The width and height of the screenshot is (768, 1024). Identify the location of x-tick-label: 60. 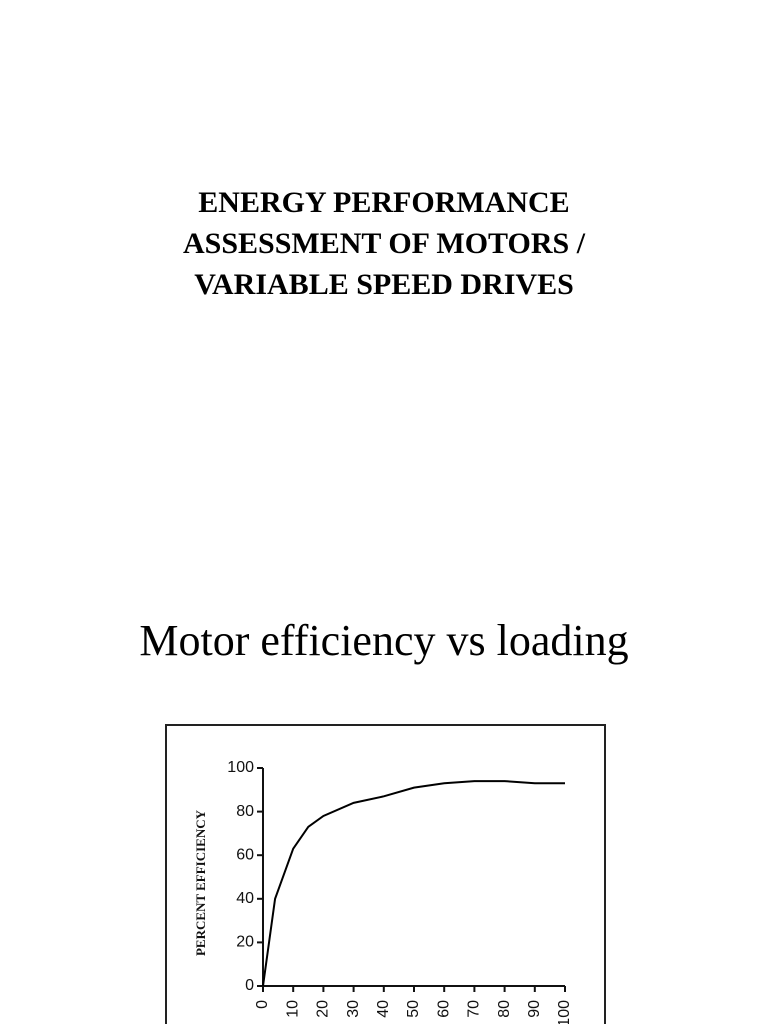
(443, 1009).